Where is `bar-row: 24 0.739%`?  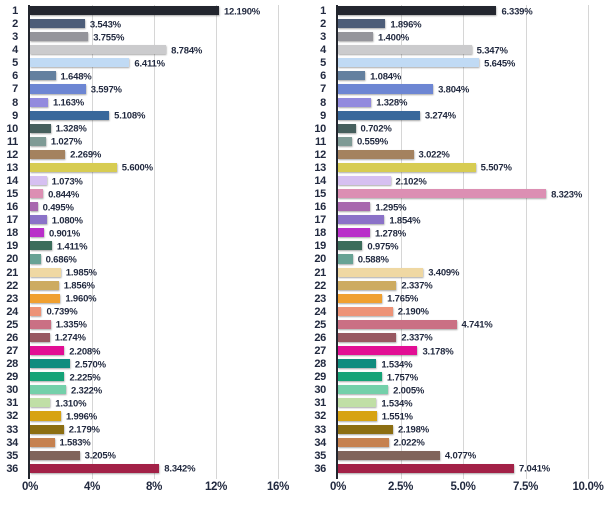
bar-row: 24 0.739% is located at coordinates (152, 312).